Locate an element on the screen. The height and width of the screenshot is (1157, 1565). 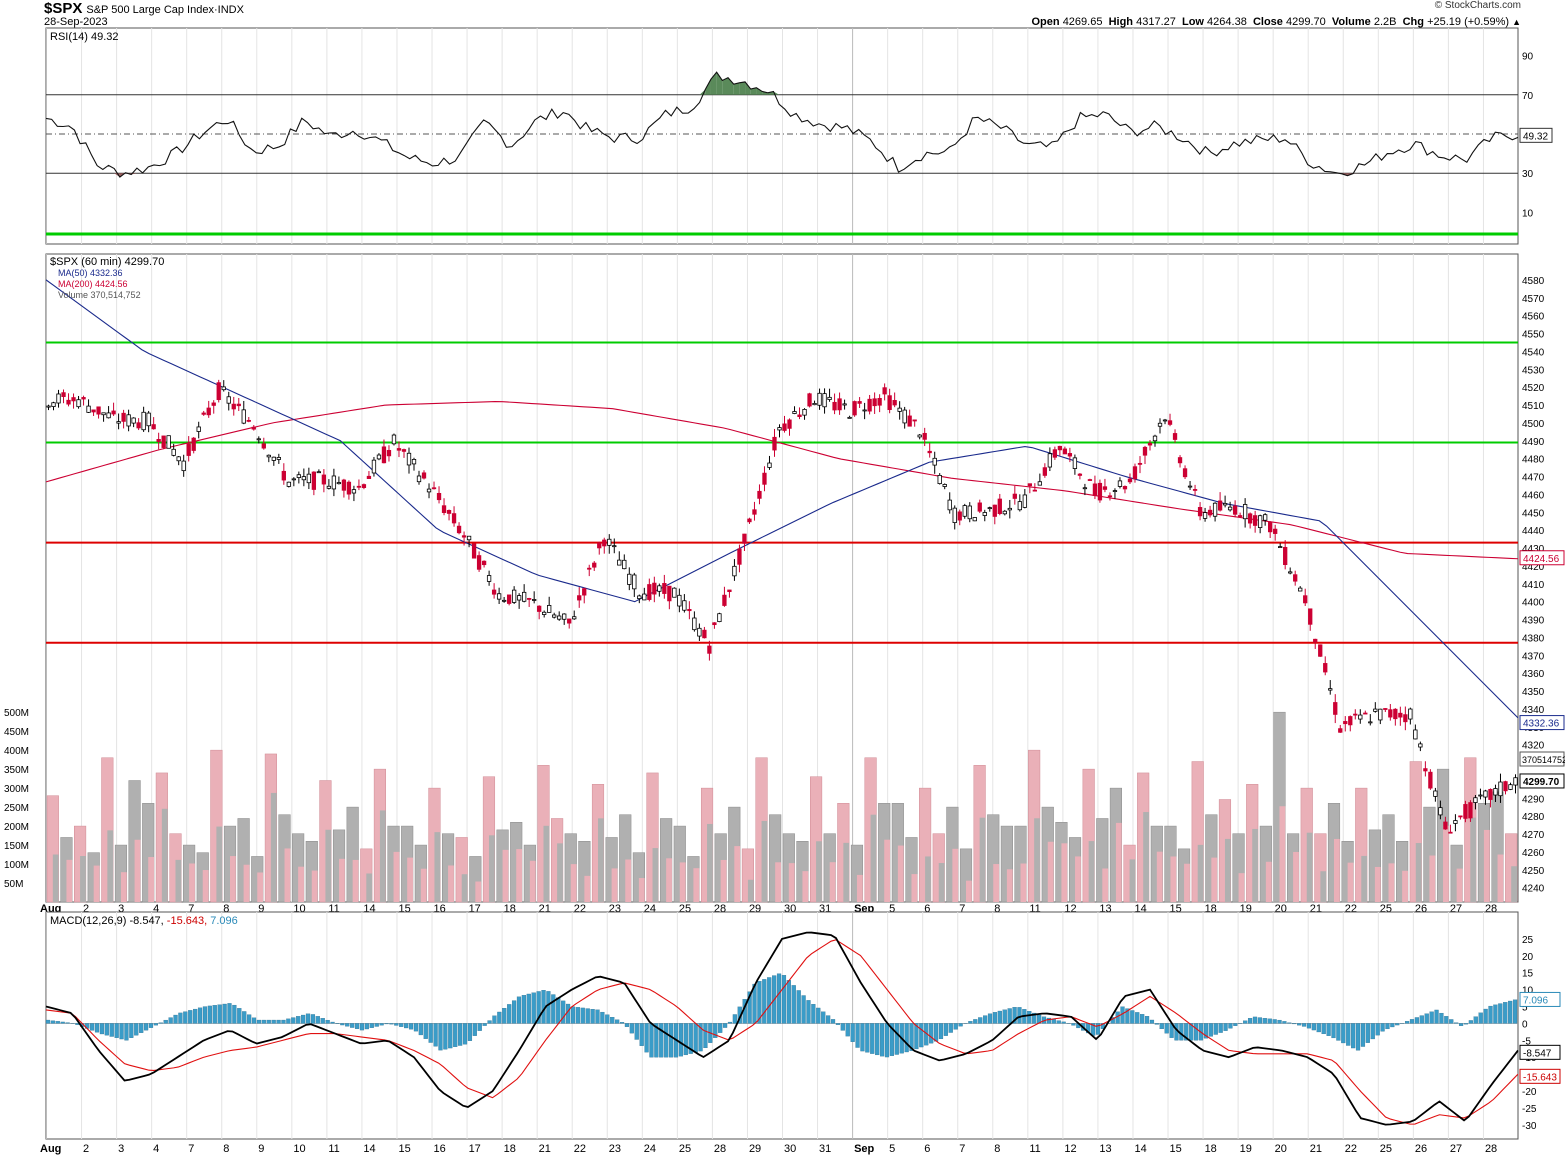
price-tick-label: 4450 is located at coordinates (1533, 513).